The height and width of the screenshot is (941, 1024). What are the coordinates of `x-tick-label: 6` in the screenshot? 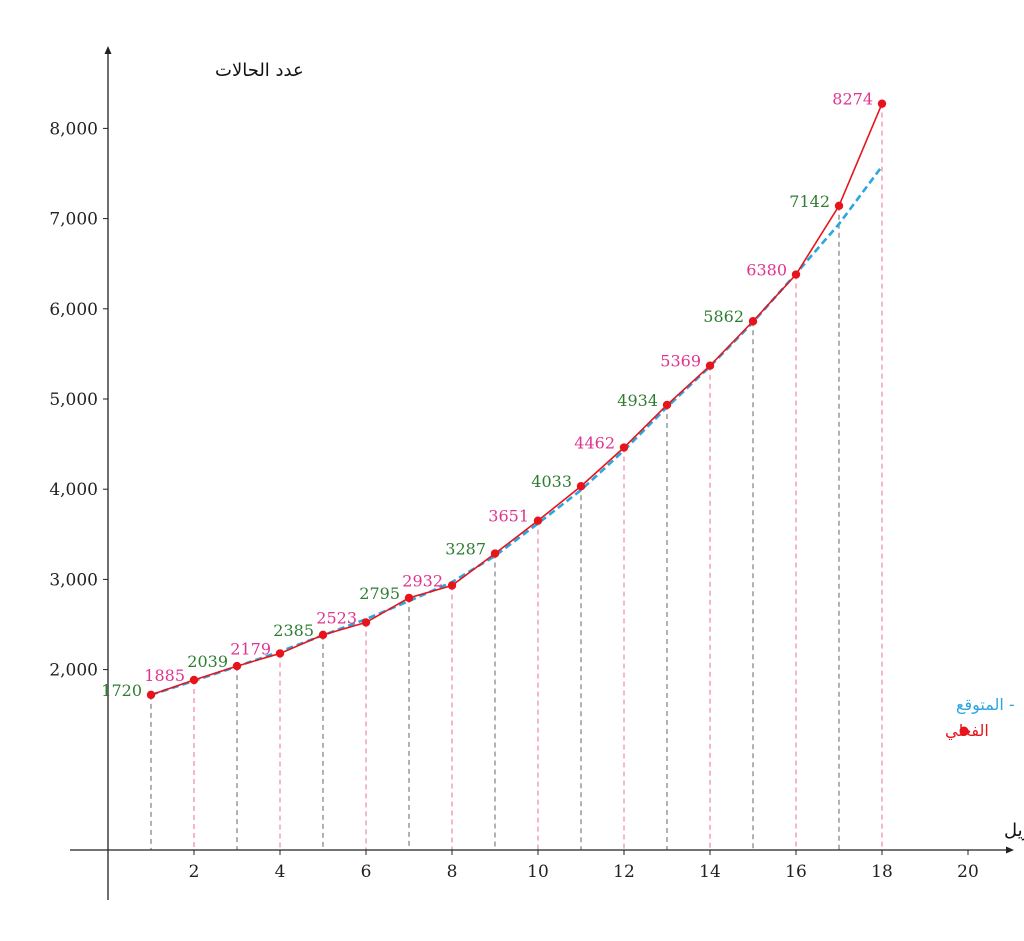 It's located at (366, 872).